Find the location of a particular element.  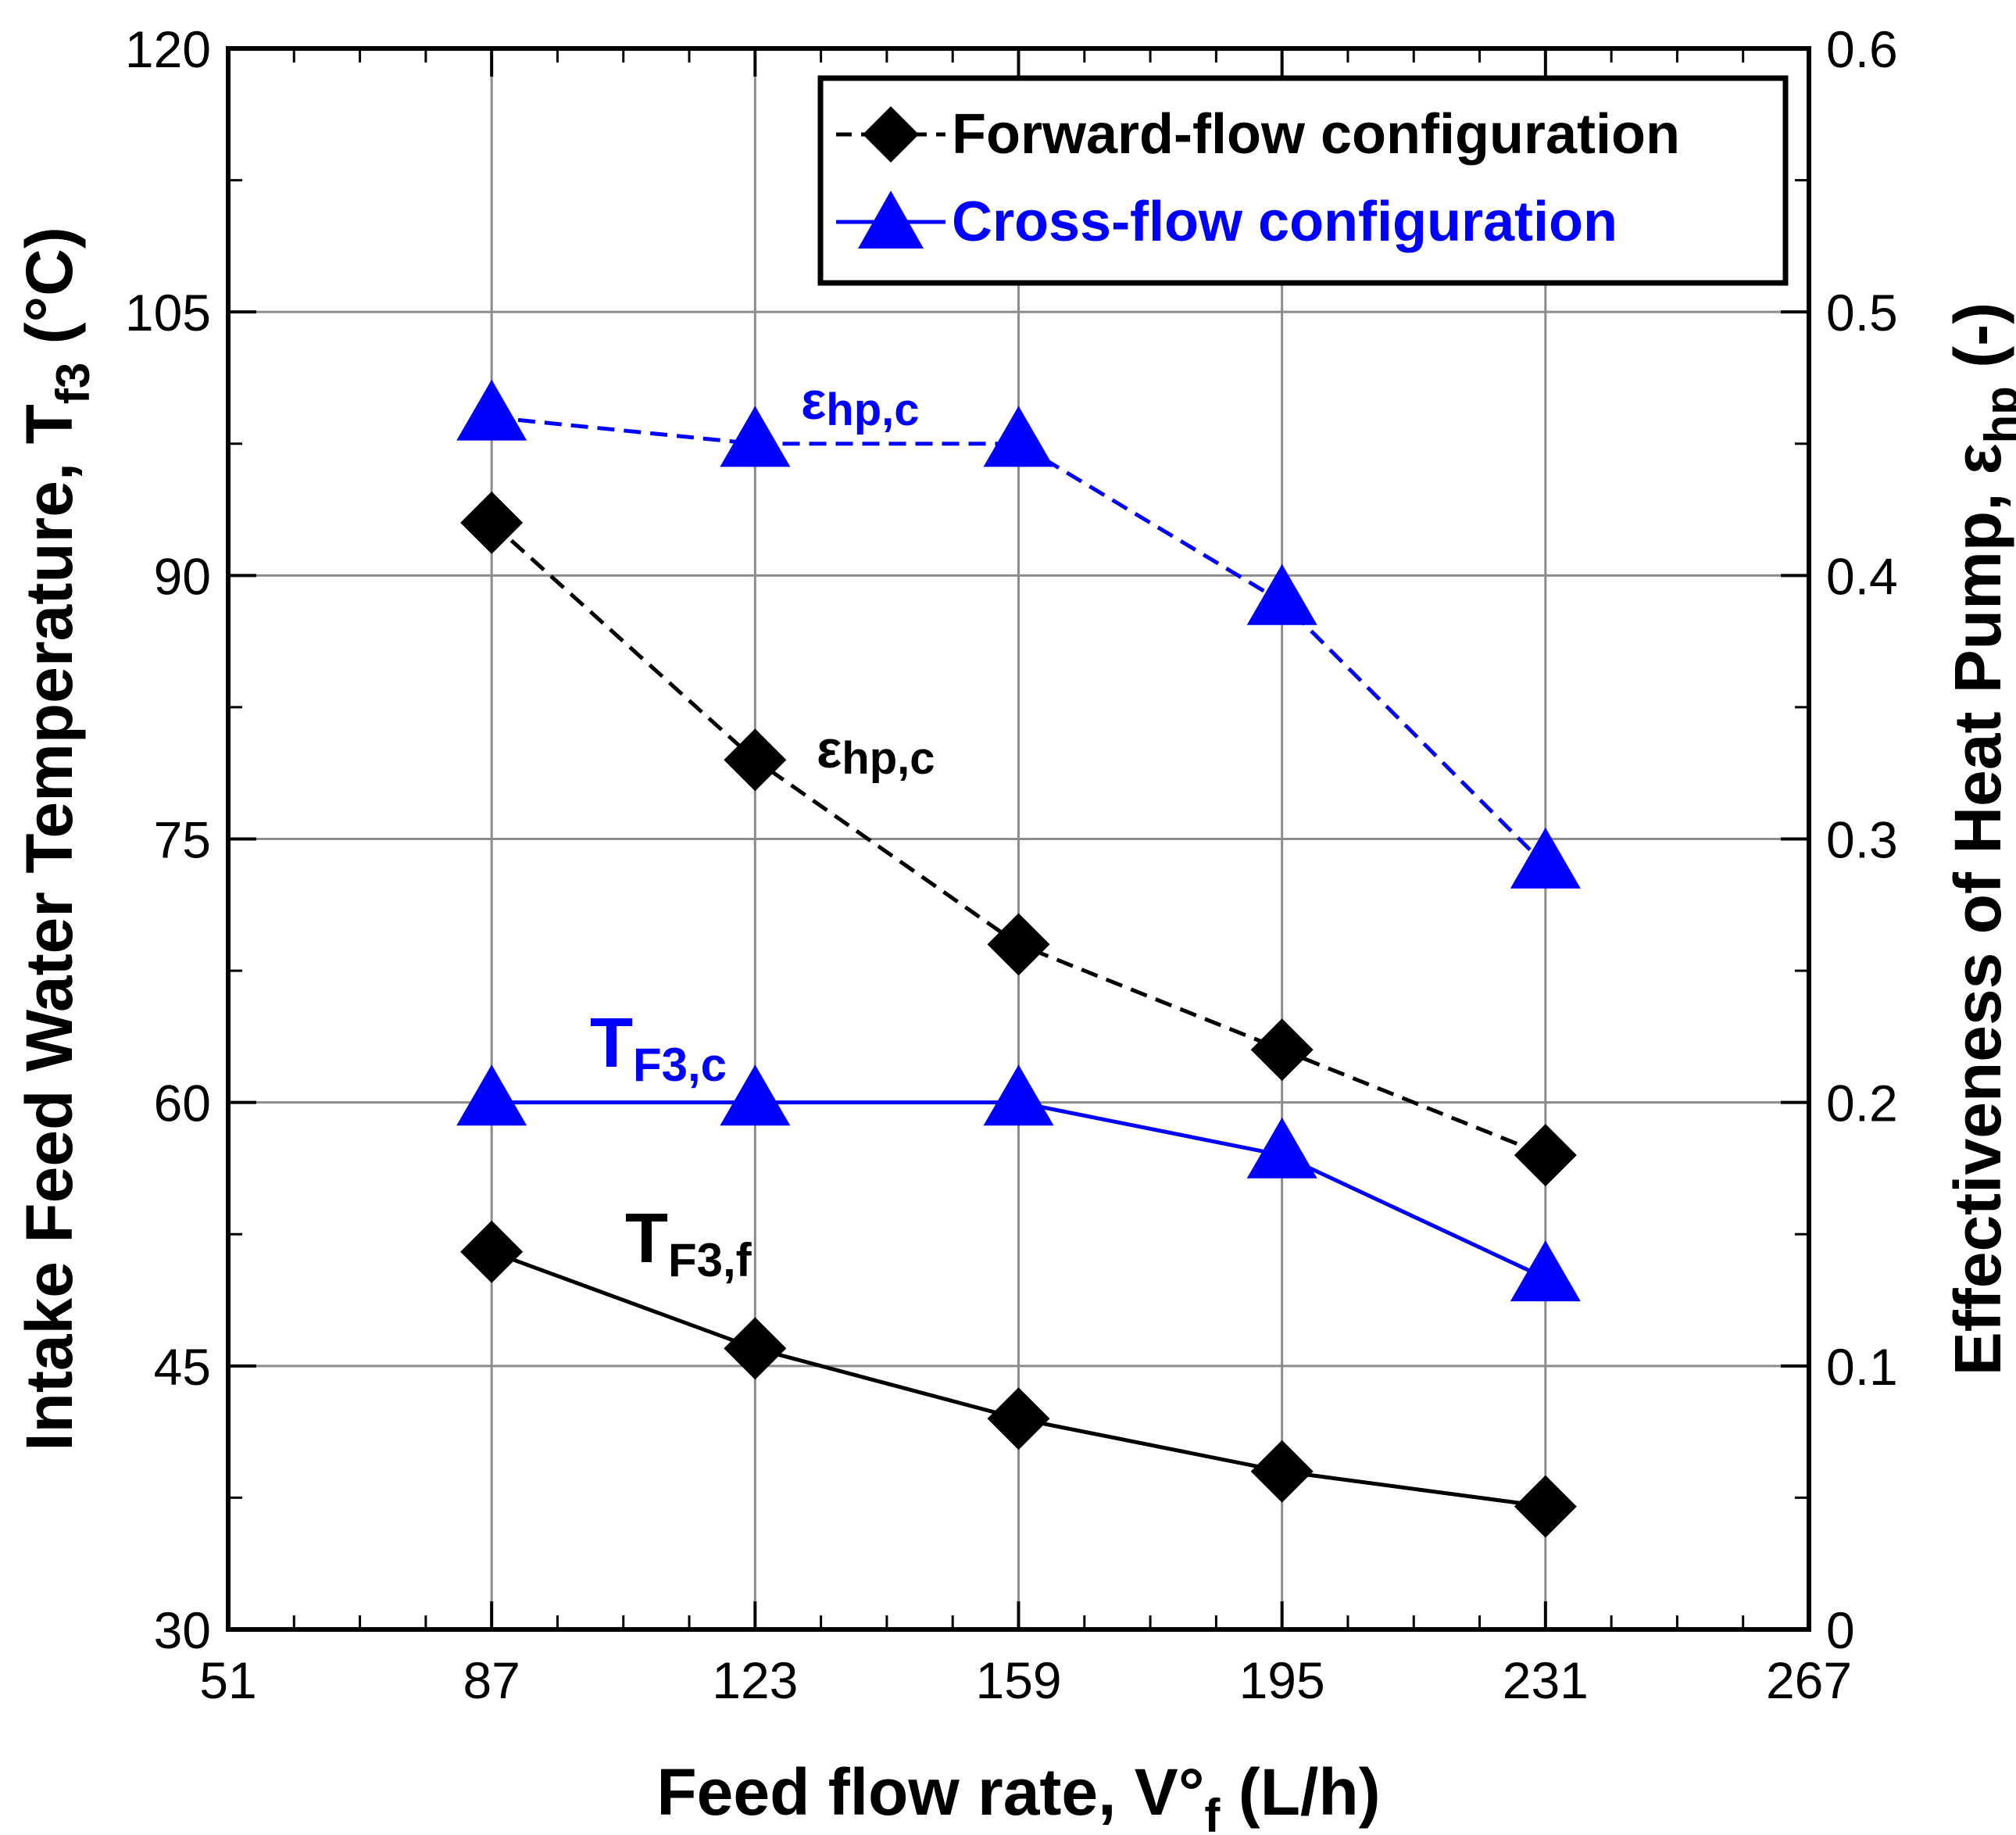

y-left-axis-title: Intake Feed Water Temperature, Tf3 (°C) is located at coordinates (56, 839).